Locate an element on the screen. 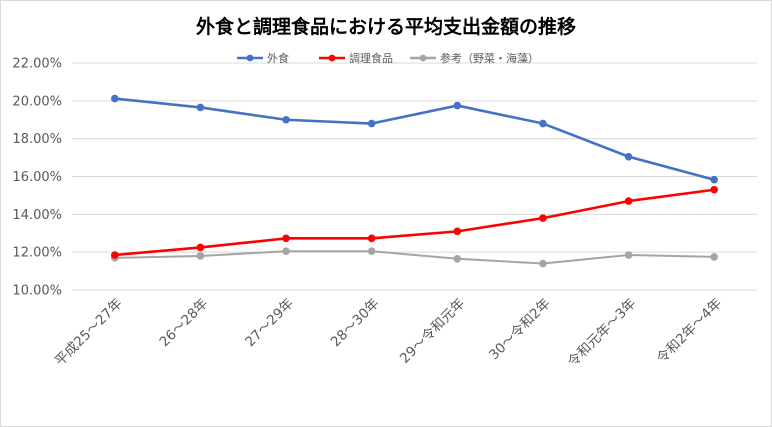 The width and height of the screenshot is (772, 427). y-tick-label: 12.00% is located at coordinates (37, 253).